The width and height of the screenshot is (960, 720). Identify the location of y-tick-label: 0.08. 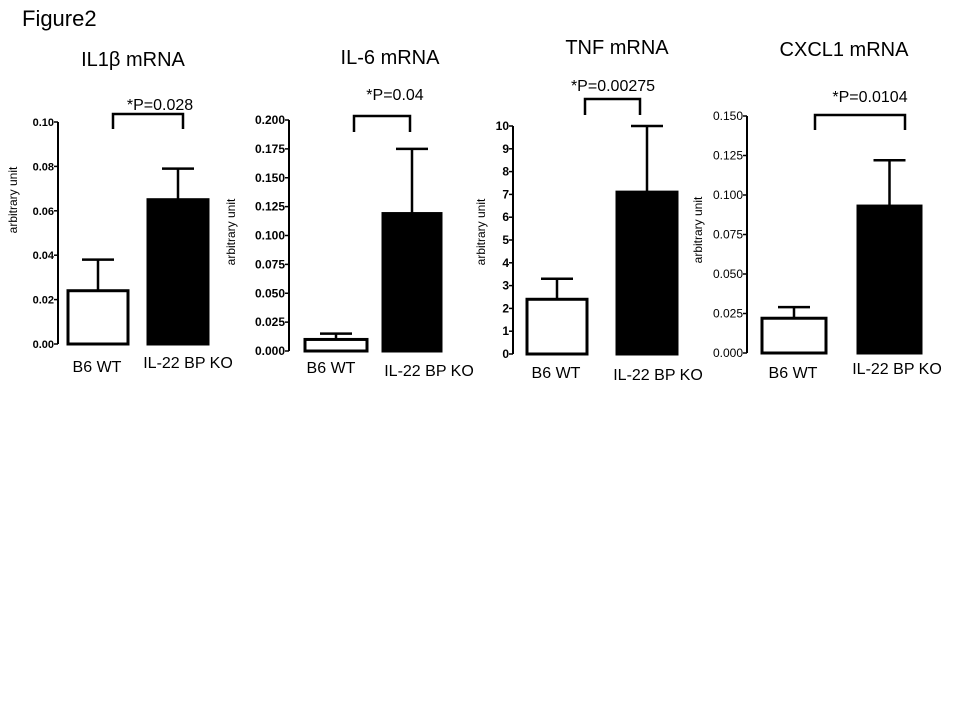
(43, 167).